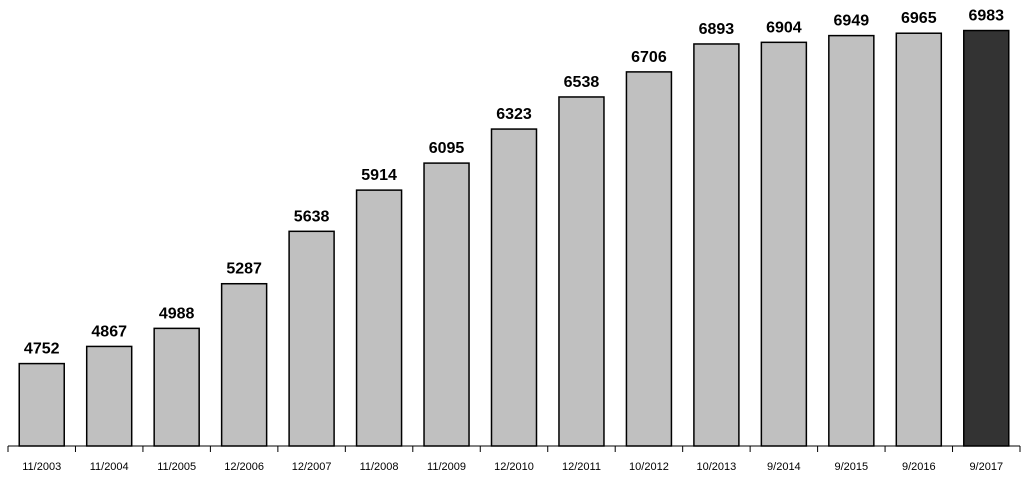 The image size is (1026, 478). I want to click on value-label: 6538, so click(582, 82).